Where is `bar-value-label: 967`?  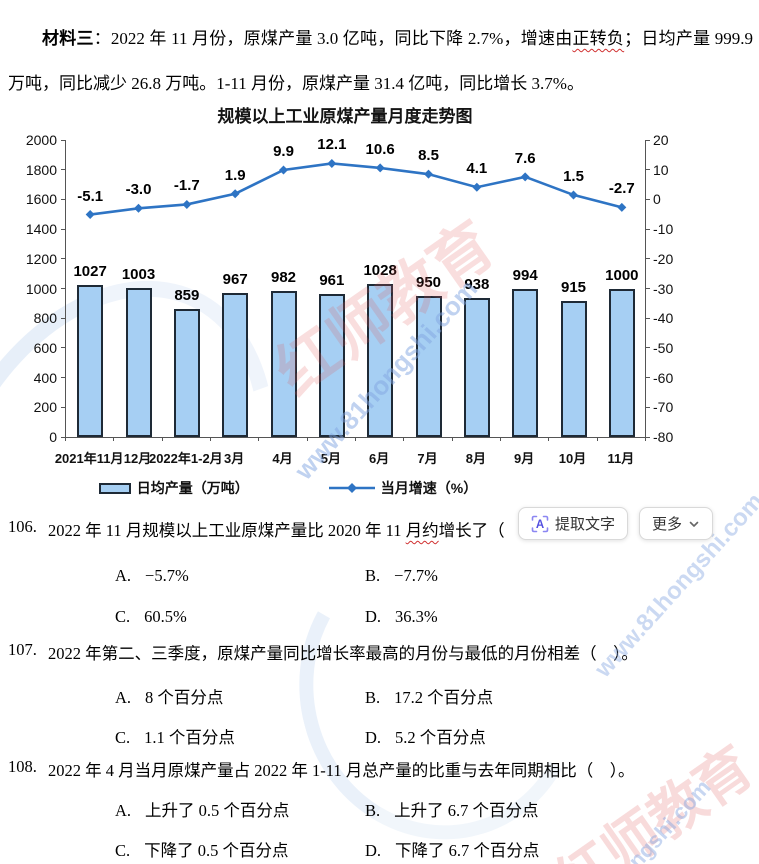
bar-value-label: 967 is located at coordinates (235, 280).